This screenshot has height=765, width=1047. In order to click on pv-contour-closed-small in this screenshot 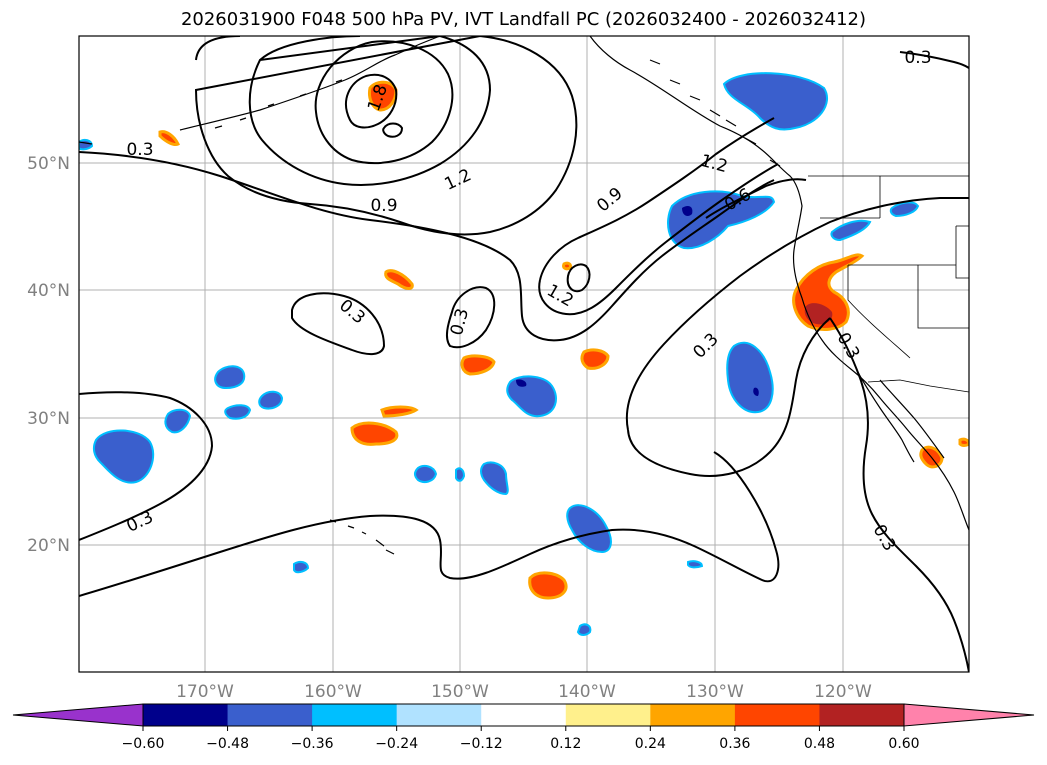, I will do `click(393, 130)`.